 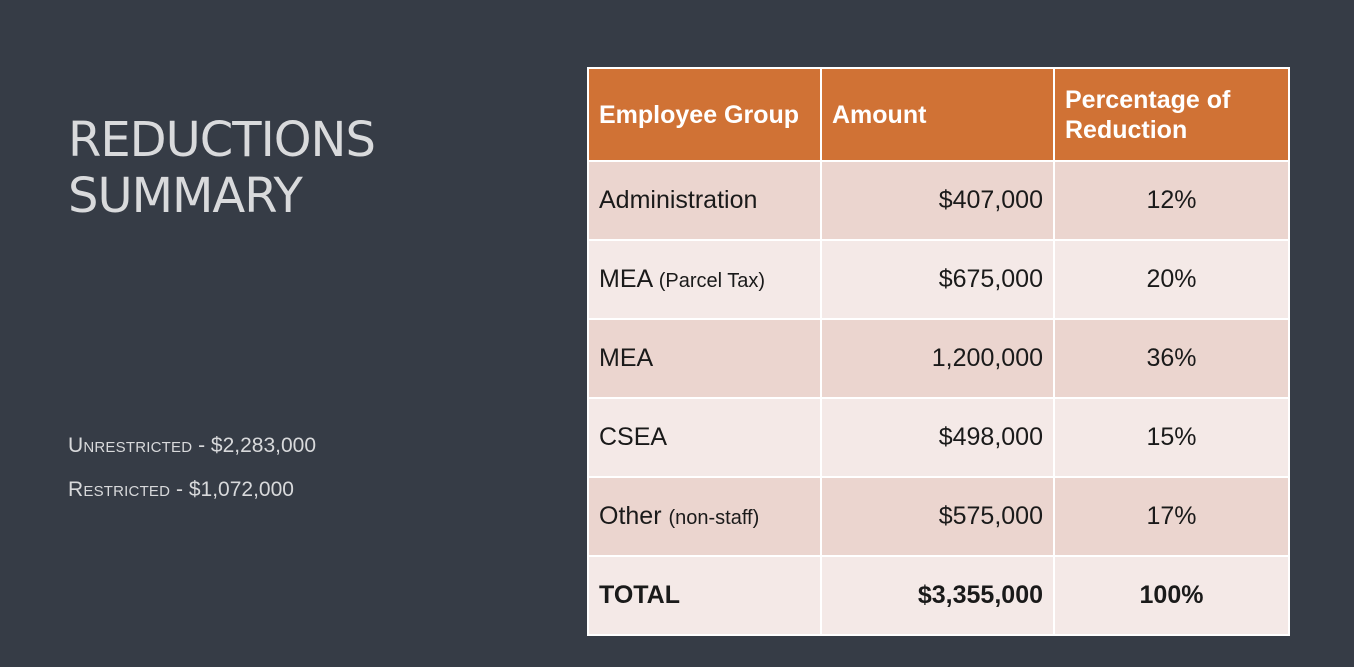 I want to click on note-unrestricted: Unrestricted - $2,283,000, so click(x=192, y=446).